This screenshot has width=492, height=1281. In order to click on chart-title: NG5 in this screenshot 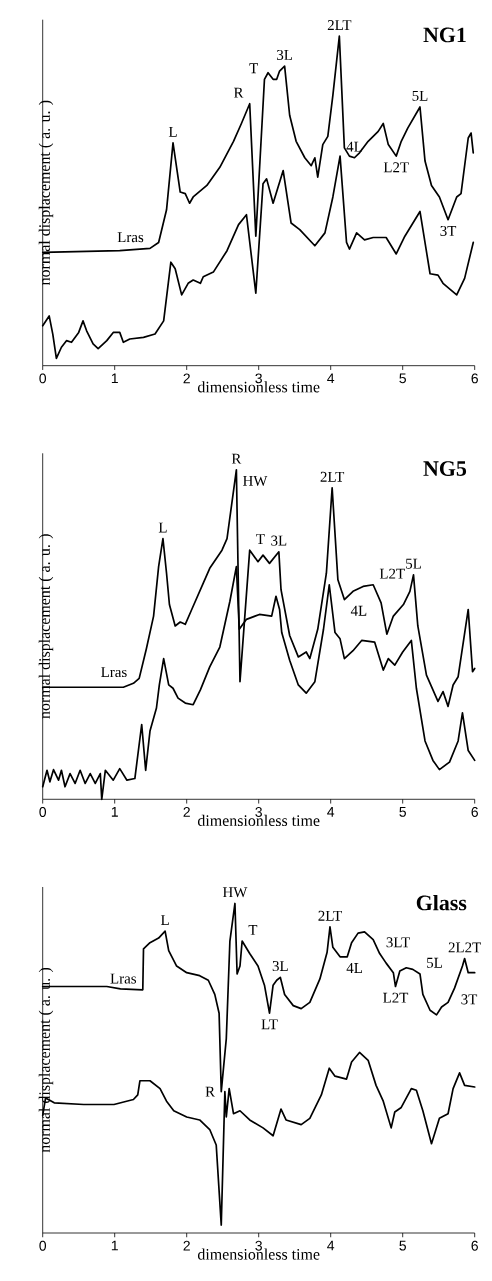, I will do `click(445, 468)`.